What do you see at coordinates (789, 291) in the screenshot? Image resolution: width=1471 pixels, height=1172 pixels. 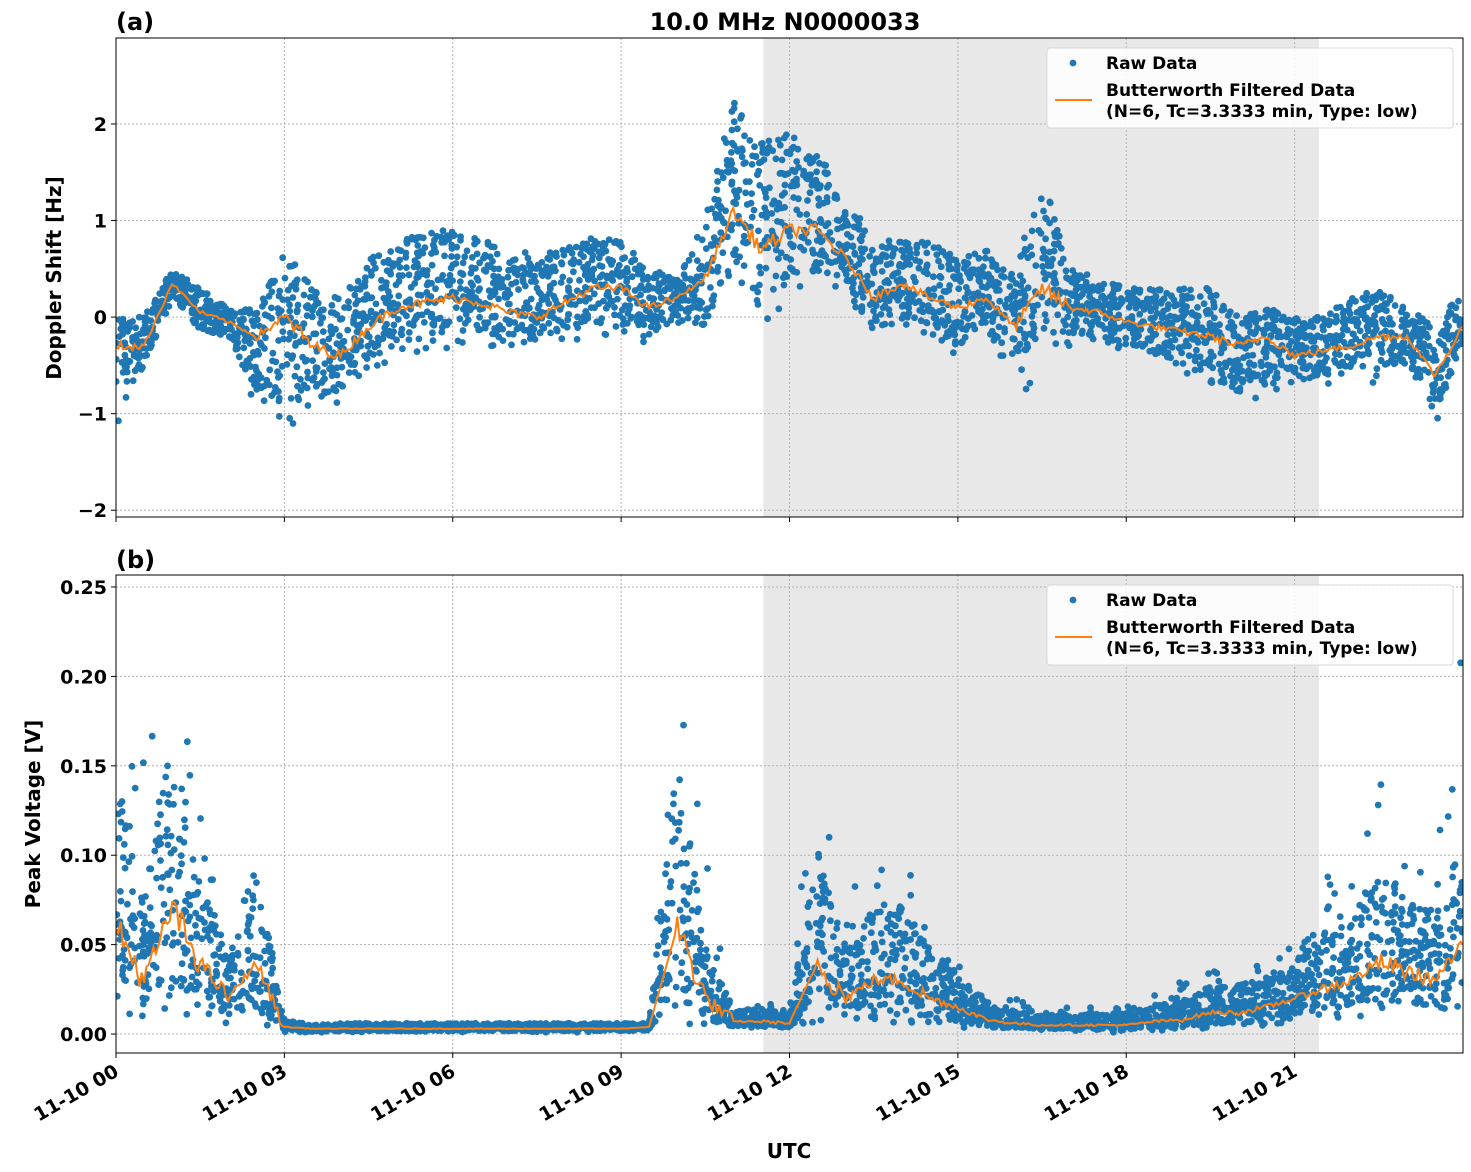 I see `filtered-data-line` at bounding box center [789, 291].